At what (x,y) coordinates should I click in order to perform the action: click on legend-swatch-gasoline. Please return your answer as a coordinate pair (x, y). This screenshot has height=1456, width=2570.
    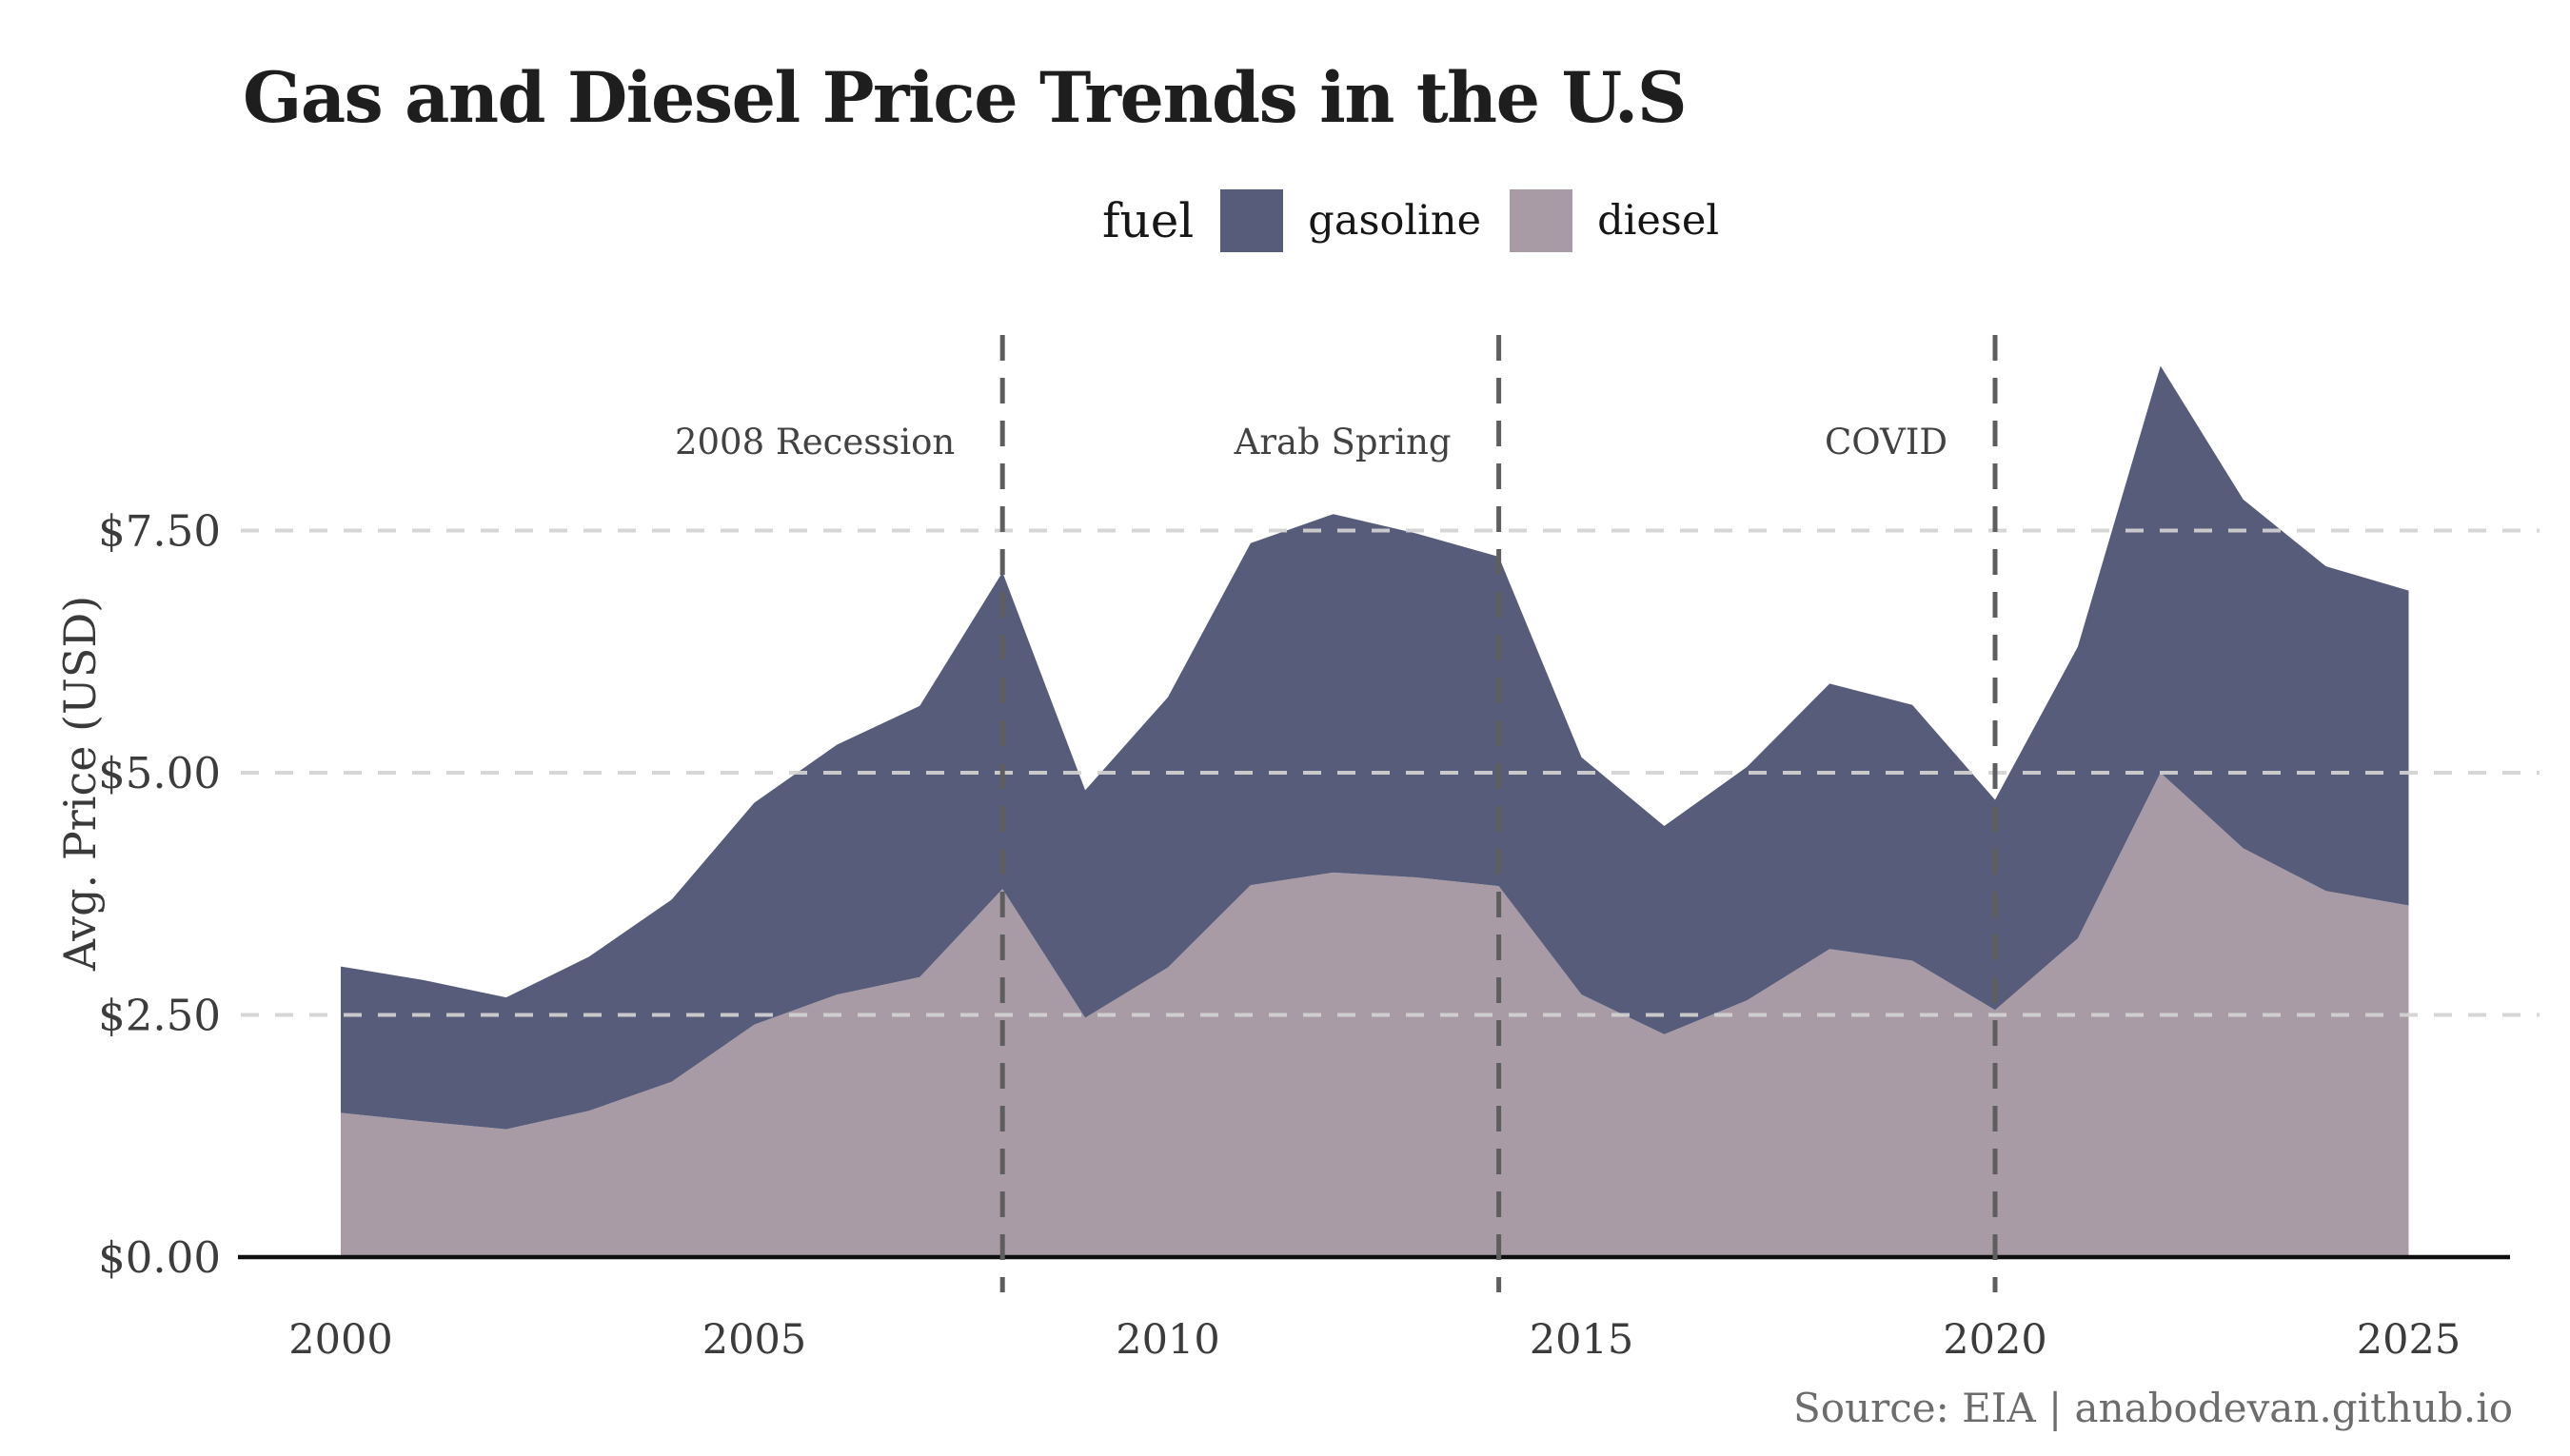
    Looking at the image, I should click on (1252, 220).